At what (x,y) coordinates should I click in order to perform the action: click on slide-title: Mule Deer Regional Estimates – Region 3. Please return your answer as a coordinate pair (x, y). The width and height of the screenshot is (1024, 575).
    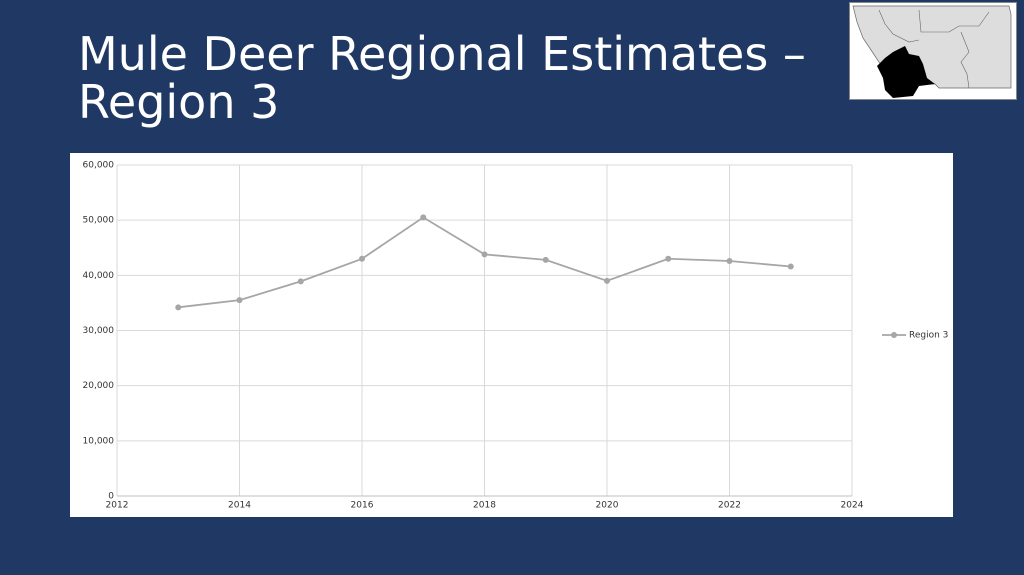
    Looking at the image, I should click on (442, 78).